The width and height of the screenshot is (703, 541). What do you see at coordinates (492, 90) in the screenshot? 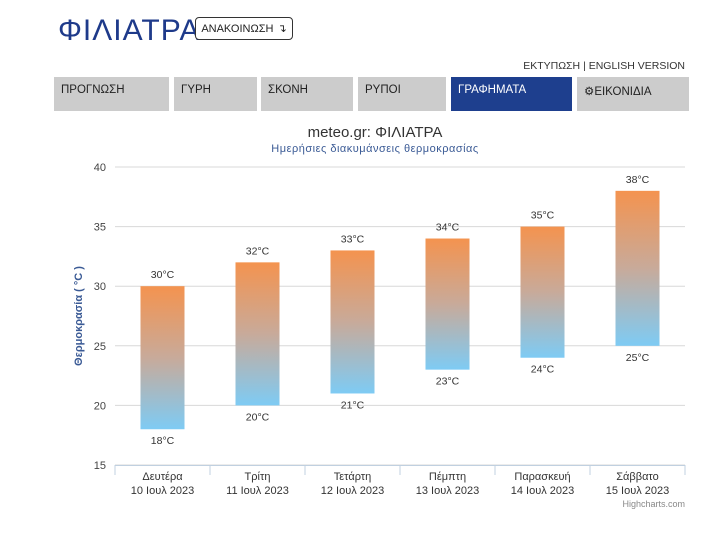
I see `tab-label: ΓΡΑΦΗΜΑΤΑ` at bounding box center [492, 90].